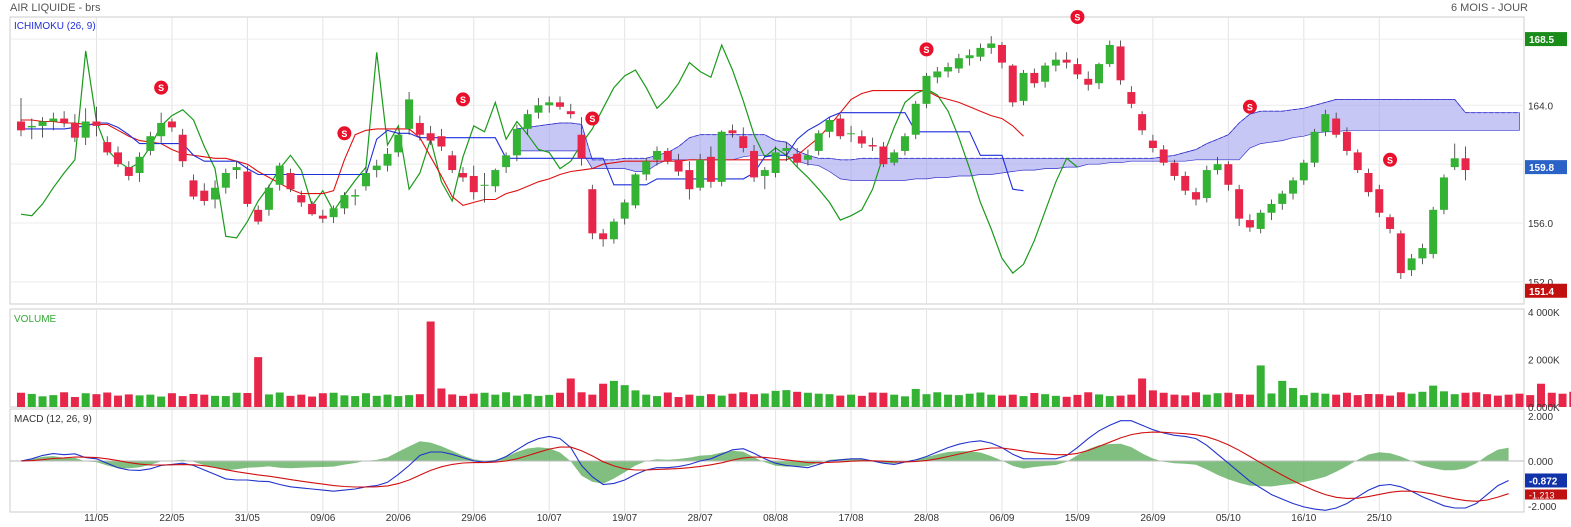 The width and height of the screenshot is (1571, 527). Describe the element at coordinates (1490, 8) in the screenshot. I see `chart-period: 6 MOIS - JOUR` at that location.